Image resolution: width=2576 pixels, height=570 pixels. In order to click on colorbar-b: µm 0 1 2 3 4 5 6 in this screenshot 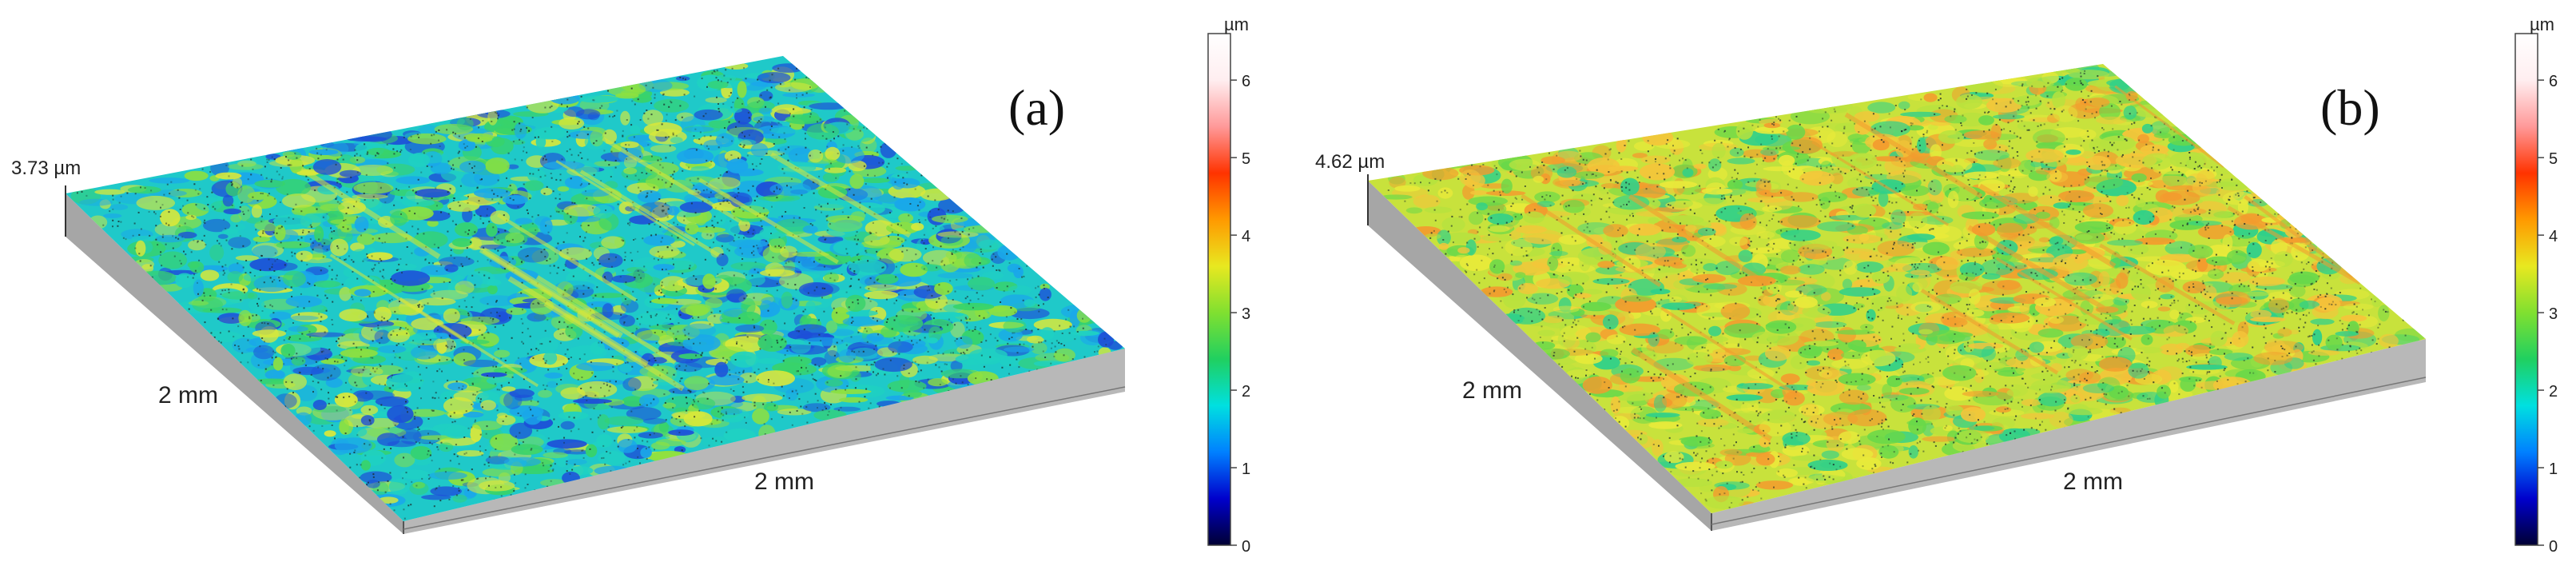, I will do `click(2536, 285)`.